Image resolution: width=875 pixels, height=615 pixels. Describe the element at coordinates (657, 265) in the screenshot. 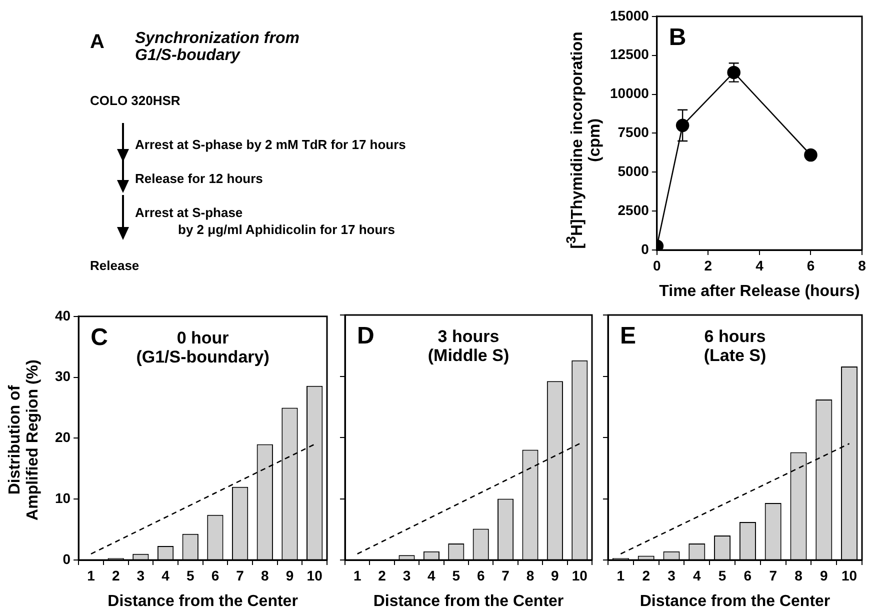

I see `x-tick-label: 0` at that location.